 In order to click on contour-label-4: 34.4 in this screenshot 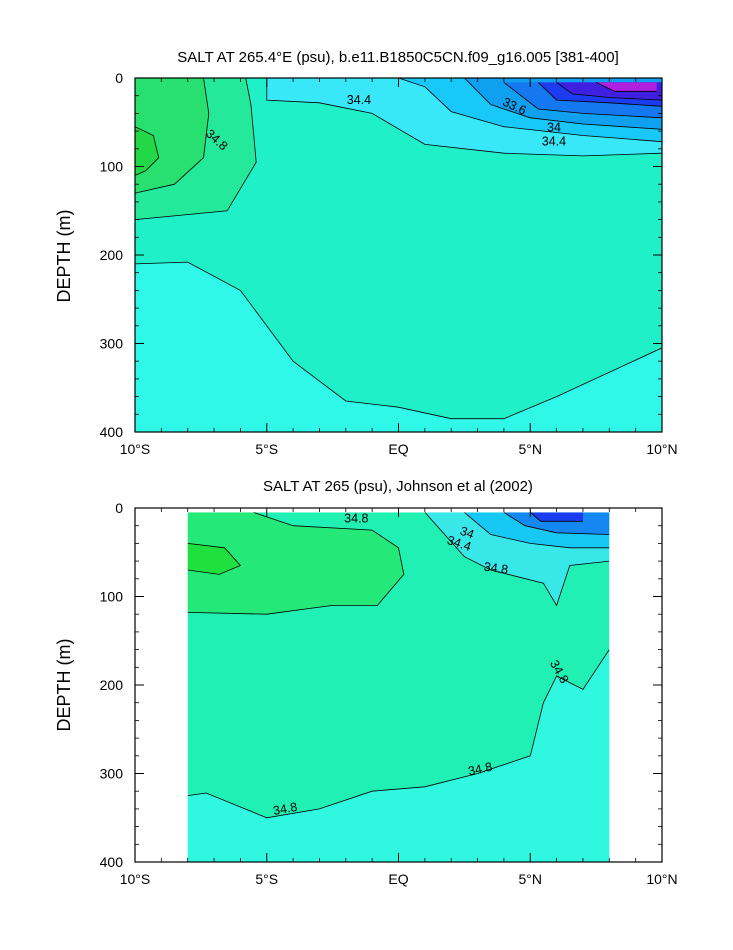, I will do `click(554, 142)`.